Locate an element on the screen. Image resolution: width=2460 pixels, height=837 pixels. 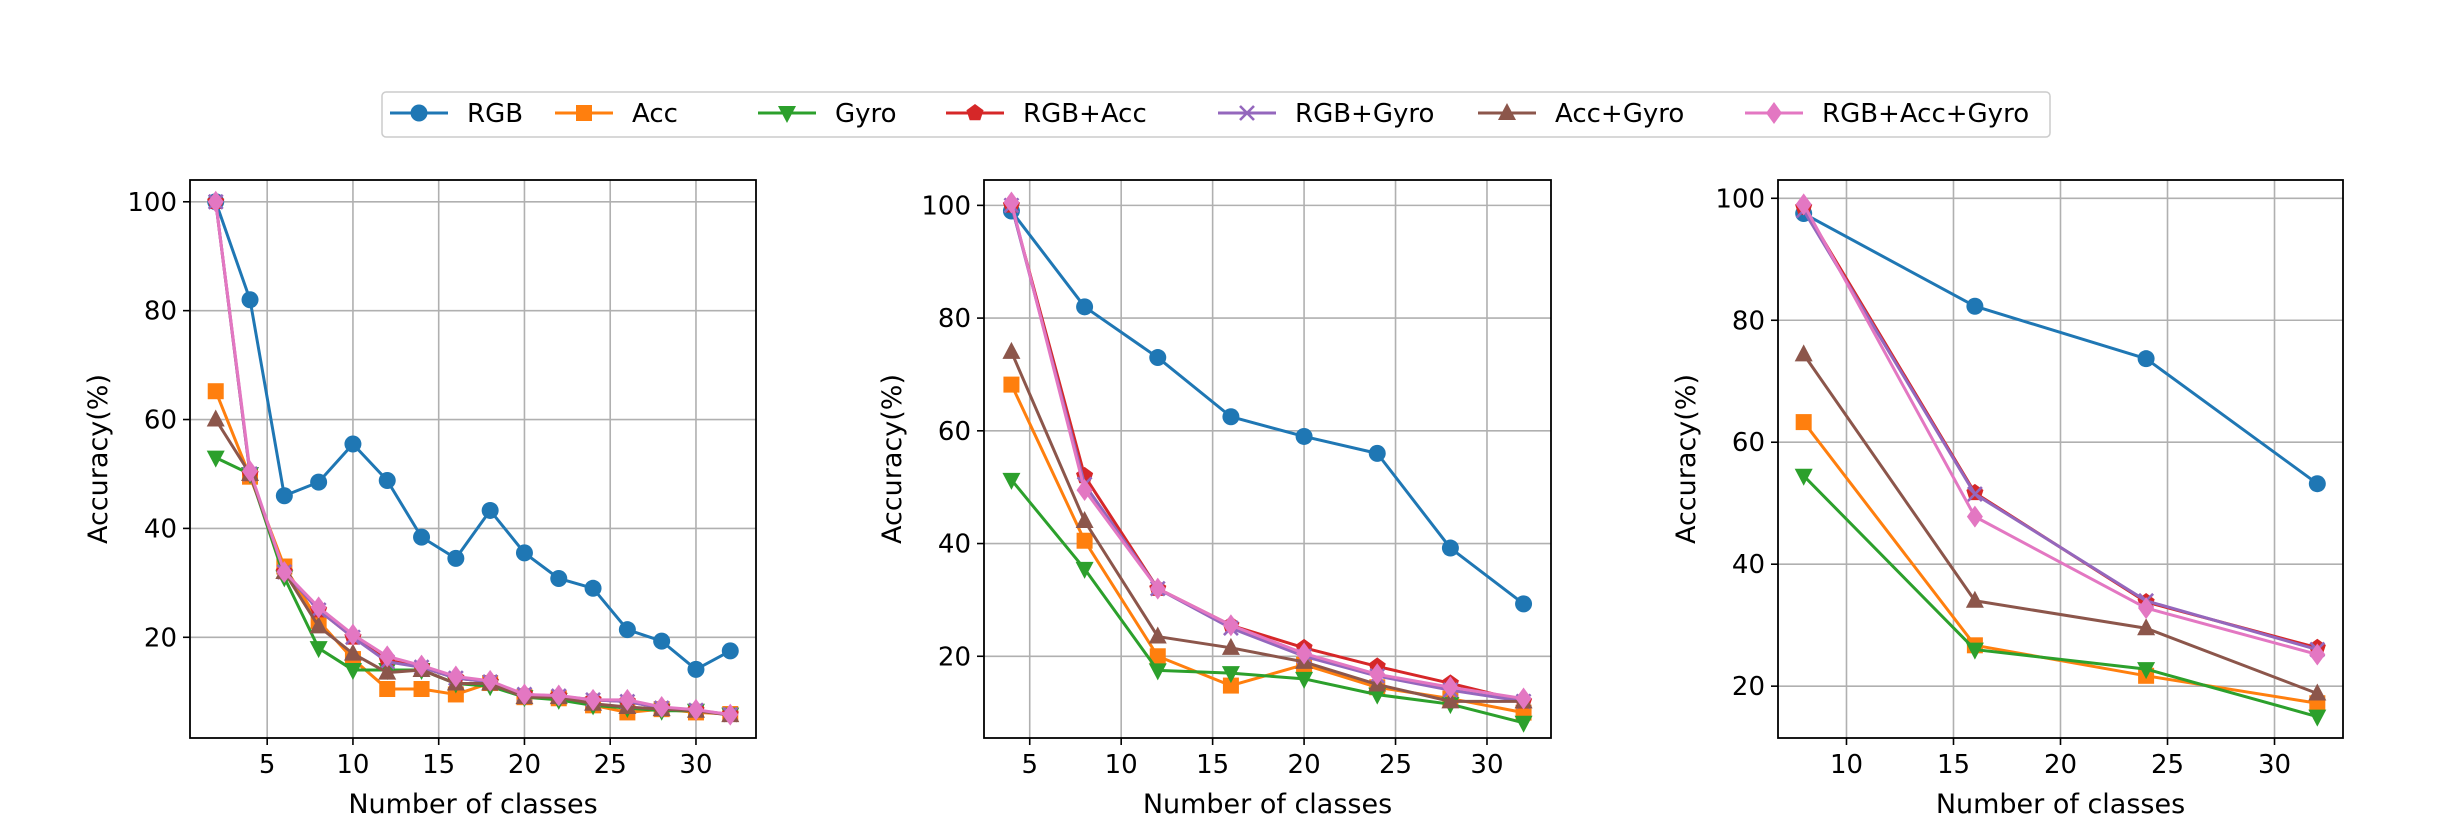
legend-label: RGB is located at coordinates (495, 114).